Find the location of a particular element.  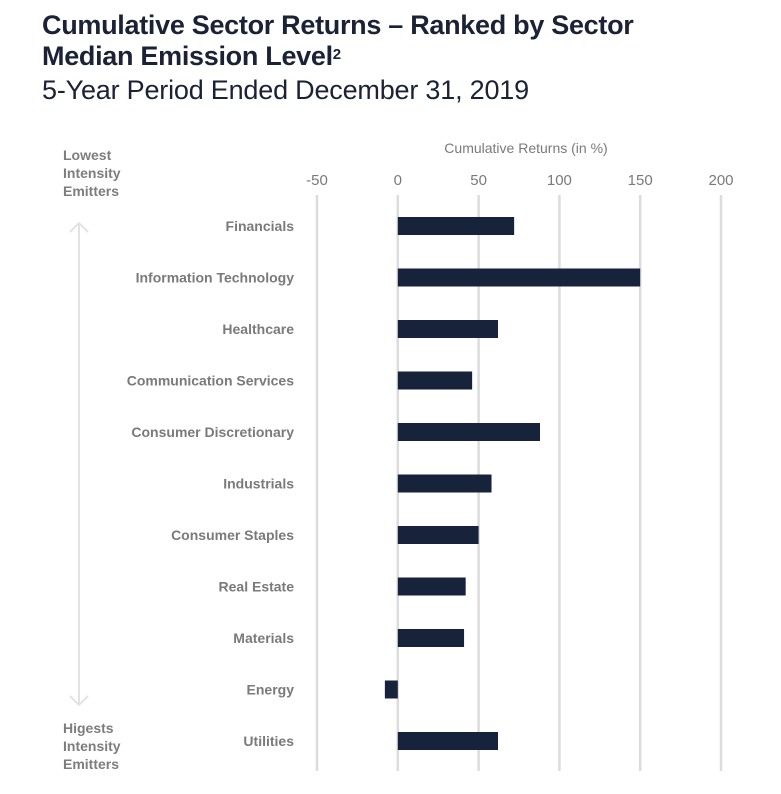

x-tick-label: 0 is located at coordinates (398, 180).